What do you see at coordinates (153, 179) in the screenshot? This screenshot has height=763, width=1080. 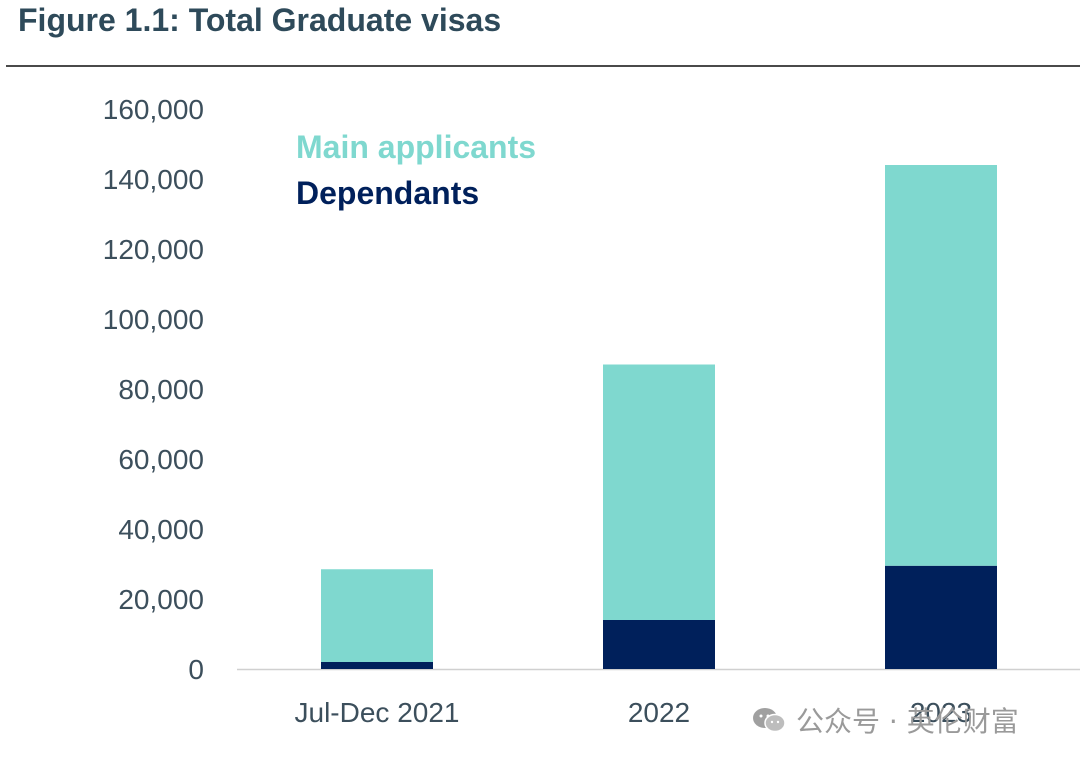 I see `y-tick-label: 140,000` at bounding box center [153, 179].